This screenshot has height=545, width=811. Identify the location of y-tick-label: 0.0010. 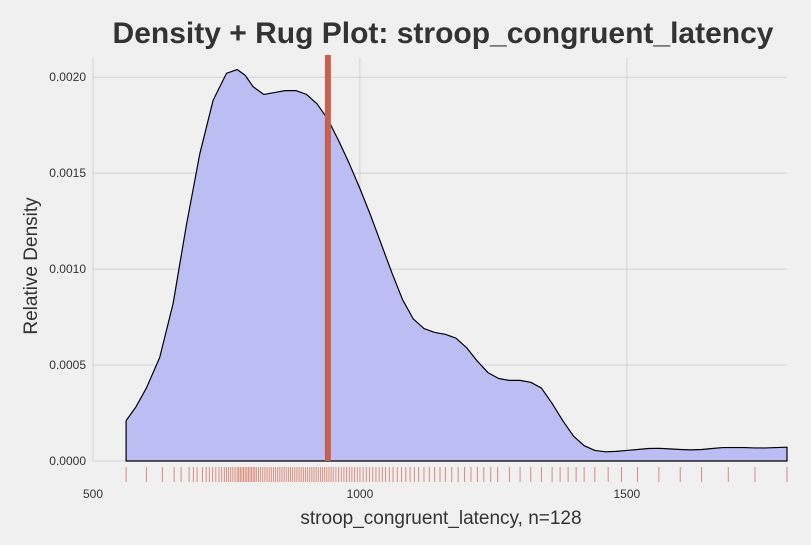
(67, 269).